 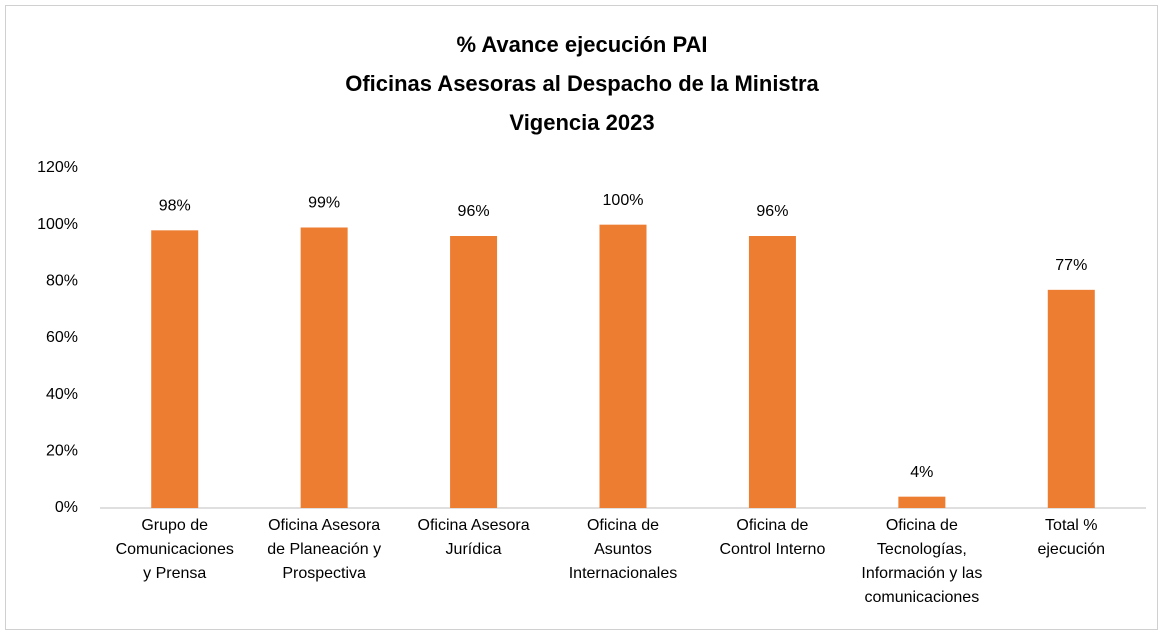 What do you see at coordinates (175, 206) in the screenshot?
I see `data-label: 98%` at bounding box center [175, 206].